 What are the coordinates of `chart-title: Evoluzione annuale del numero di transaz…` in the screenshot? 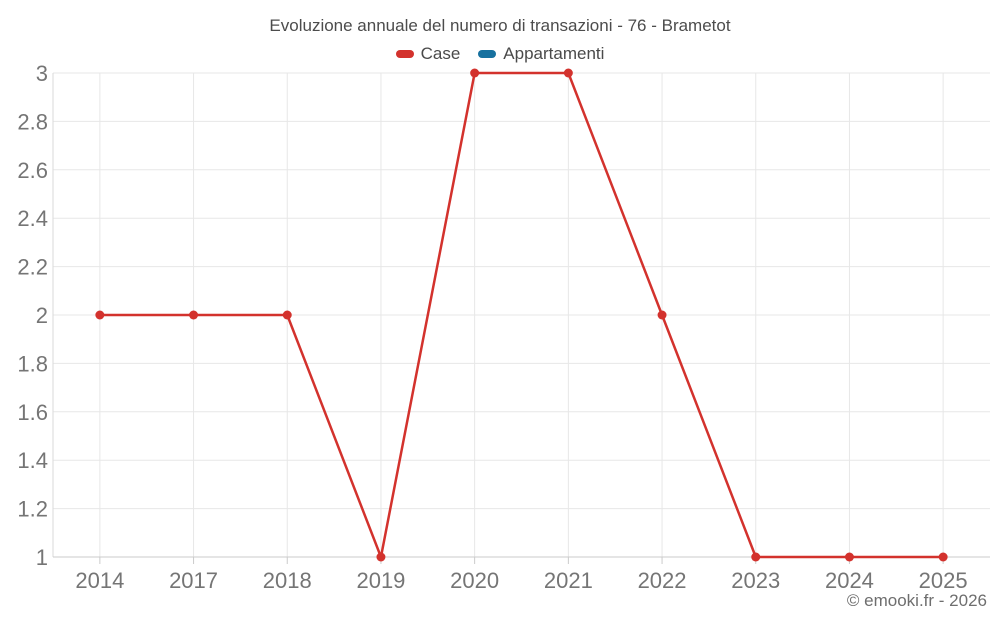 It's located at (500, 25).